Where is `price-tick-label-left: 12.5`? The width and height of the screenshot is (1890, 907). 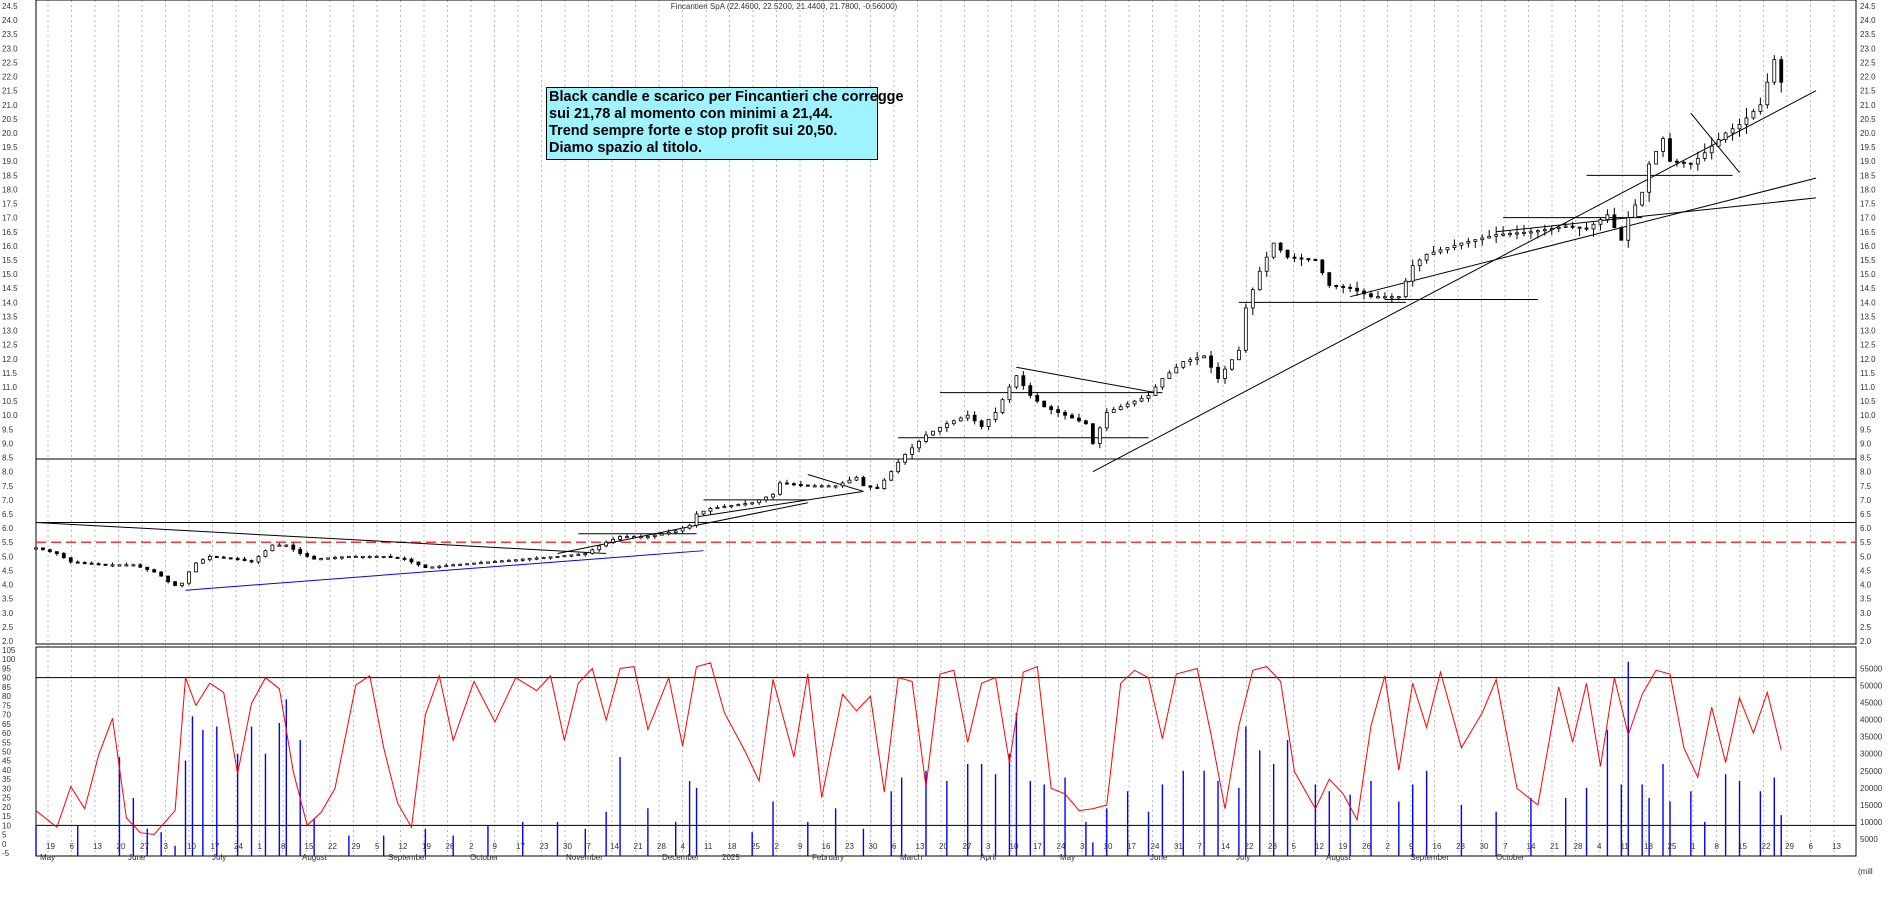
price-tick-label-left: 12.5 is located at coordinates (10, 345).